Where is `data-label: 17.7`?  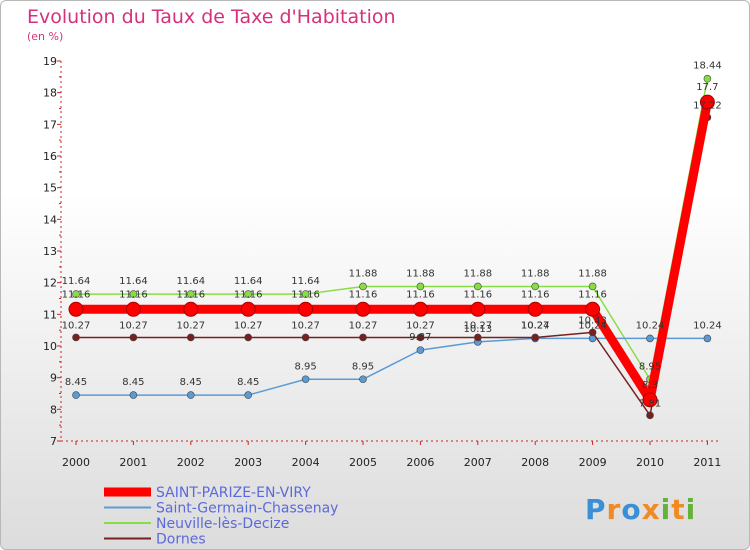 data-label: 17.7 is located at coordinates (707, 87).